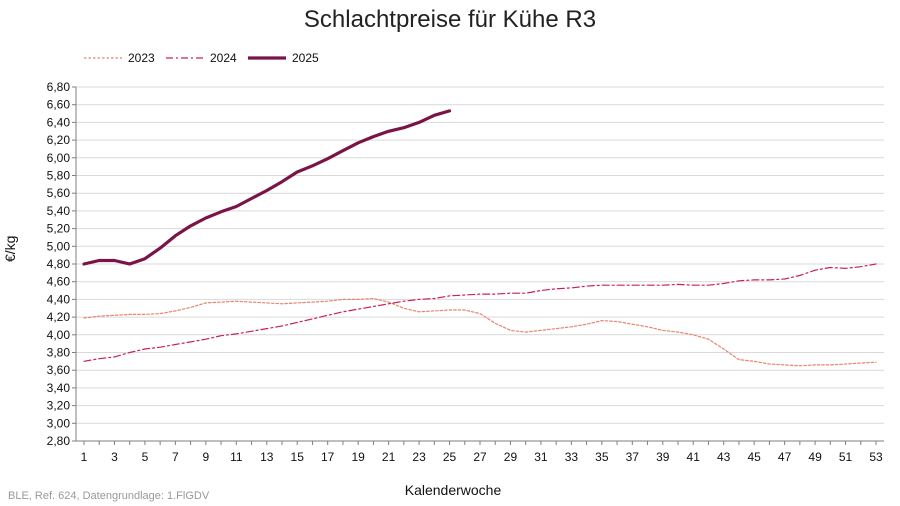 Image resolution: width=900 pixels, height=506 pixels. Describe the element at coordinates (59, 370) in the screenshot. I see `y-tick-label: 3,60` at that location.